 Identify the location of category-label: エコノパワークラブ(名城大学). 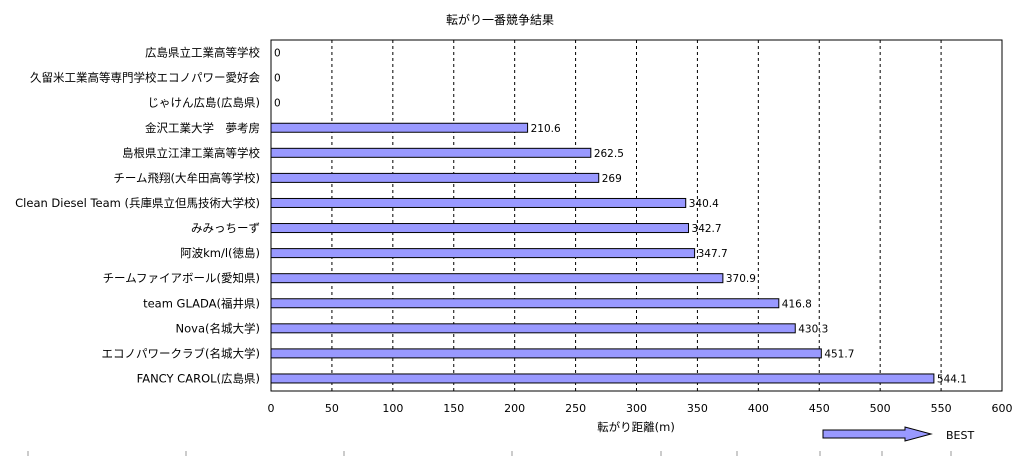
(181, 353).